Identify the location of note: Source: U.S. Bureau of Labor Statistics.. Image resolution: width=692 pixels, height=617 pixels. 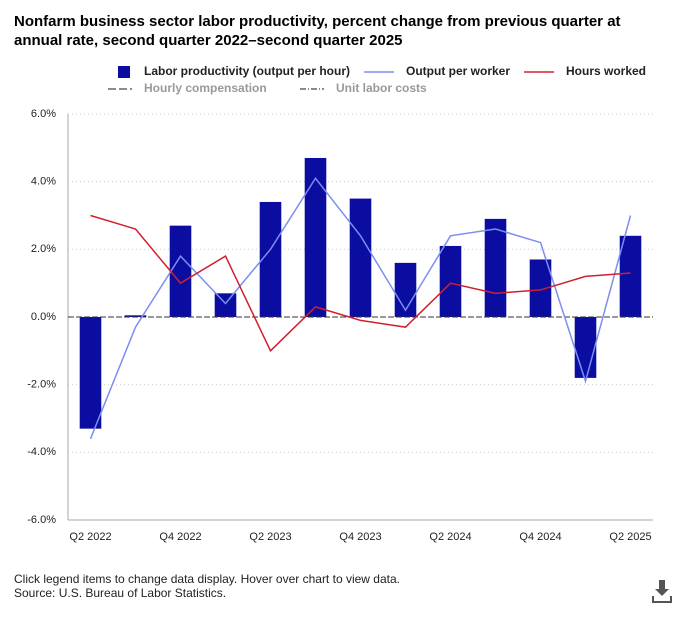
(120, 593).